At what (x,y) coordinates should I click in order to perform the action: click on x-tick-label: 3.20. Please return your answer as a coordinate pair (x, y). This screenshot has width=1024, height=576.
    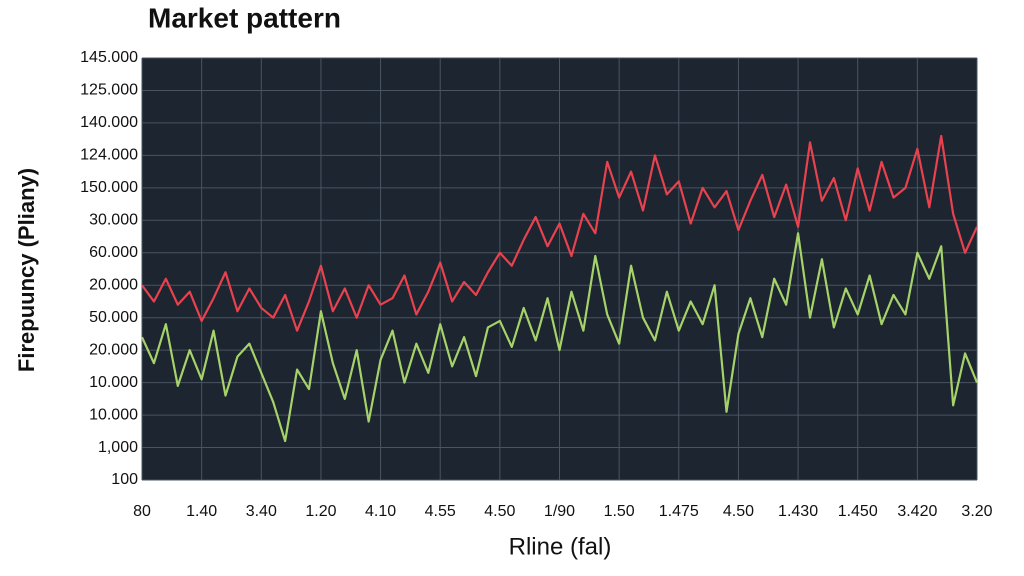
    Looking at the image, I should click on (976, 511).